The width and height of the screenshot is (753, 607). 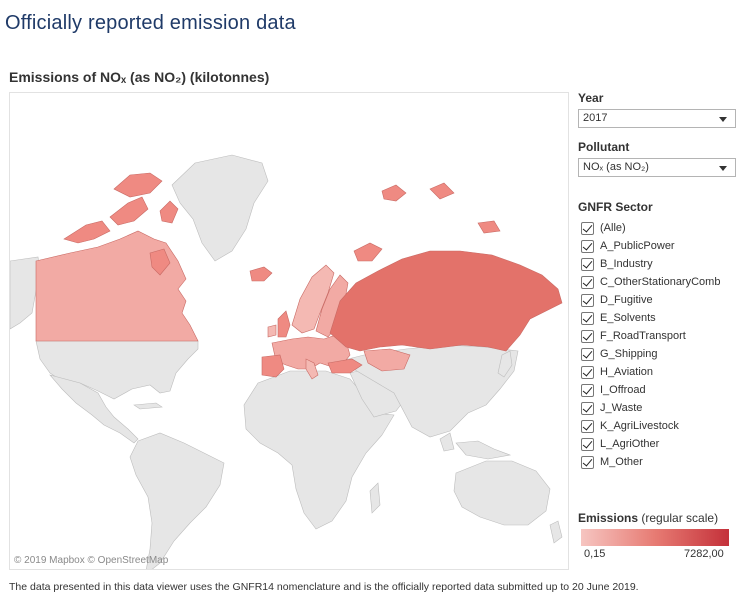 I want to click on africa, so click(x=319, y=450).